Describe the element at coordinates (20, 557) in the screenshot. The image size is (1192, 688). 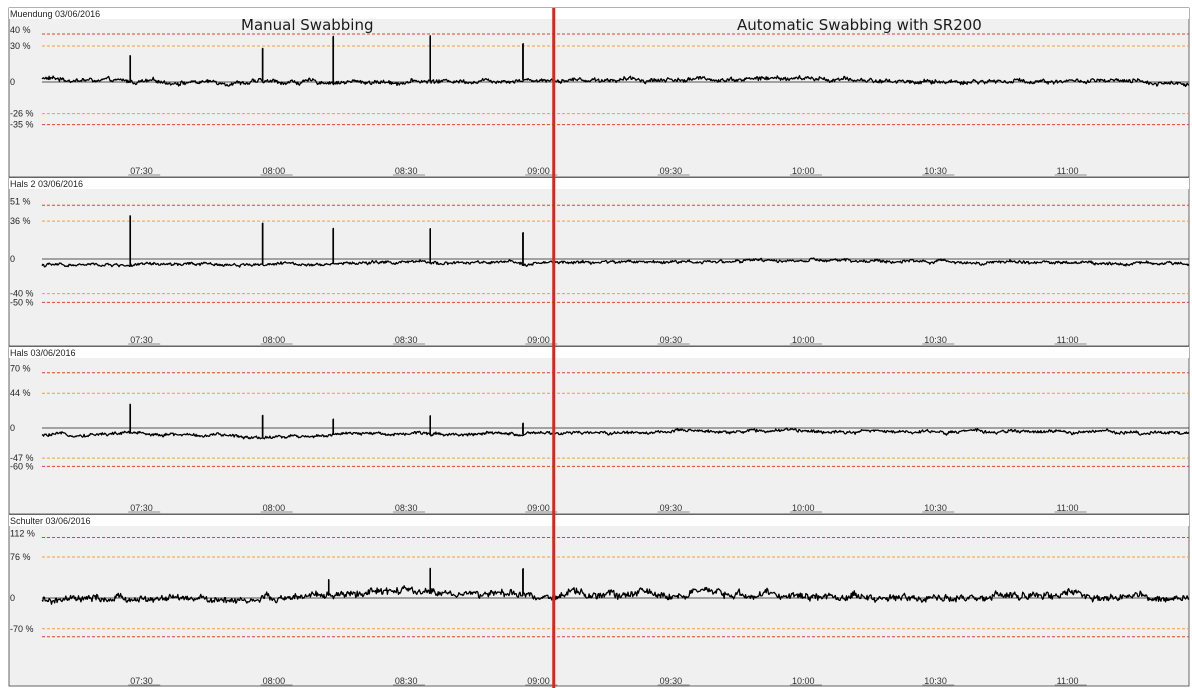
I see `y-tick-label: 76 %` at that location.